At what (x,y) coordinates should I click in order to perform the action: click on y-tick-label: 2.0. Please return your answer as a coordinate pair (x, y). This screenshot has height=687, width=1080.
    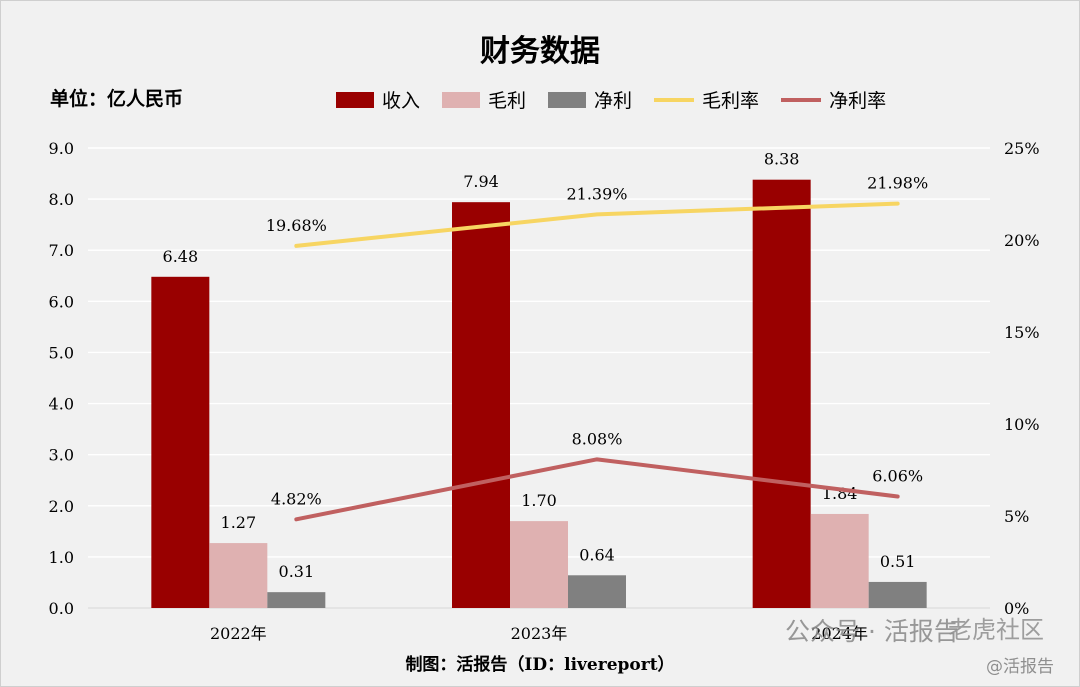
    Looking at the image, I should click on (61, 506).